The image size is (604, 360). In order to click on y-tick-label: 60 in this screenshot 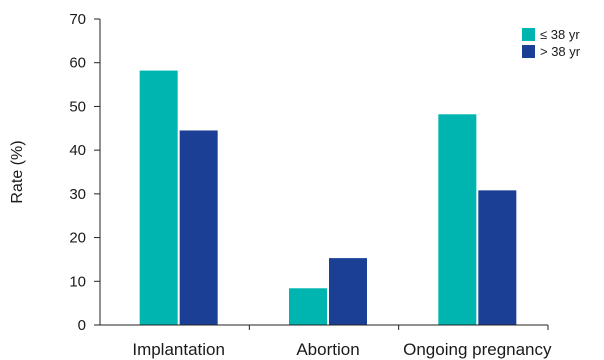, I will do `click(77, 63)`.